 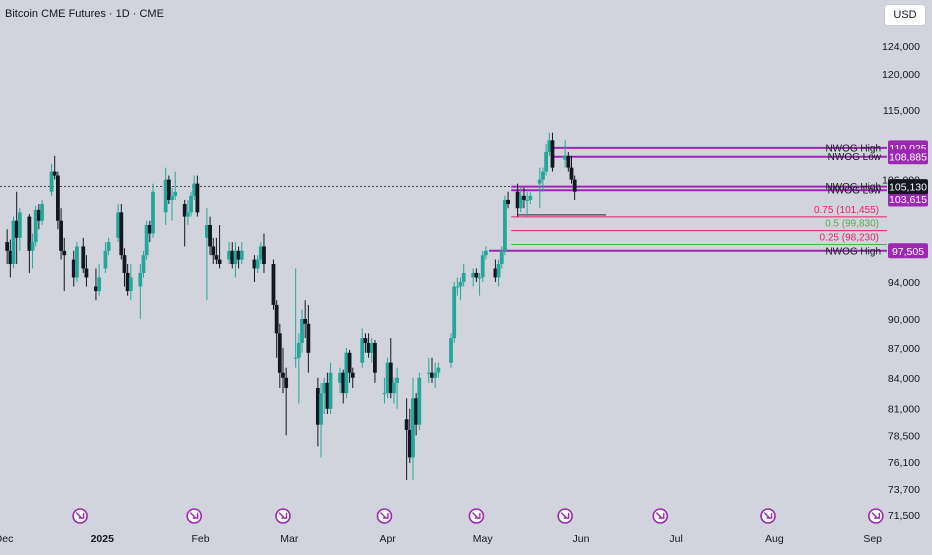 What do you see at coordinates (6, 539) in the screenshot?
I see `x-tick-label: Dec` at bounding box center [6, 539].